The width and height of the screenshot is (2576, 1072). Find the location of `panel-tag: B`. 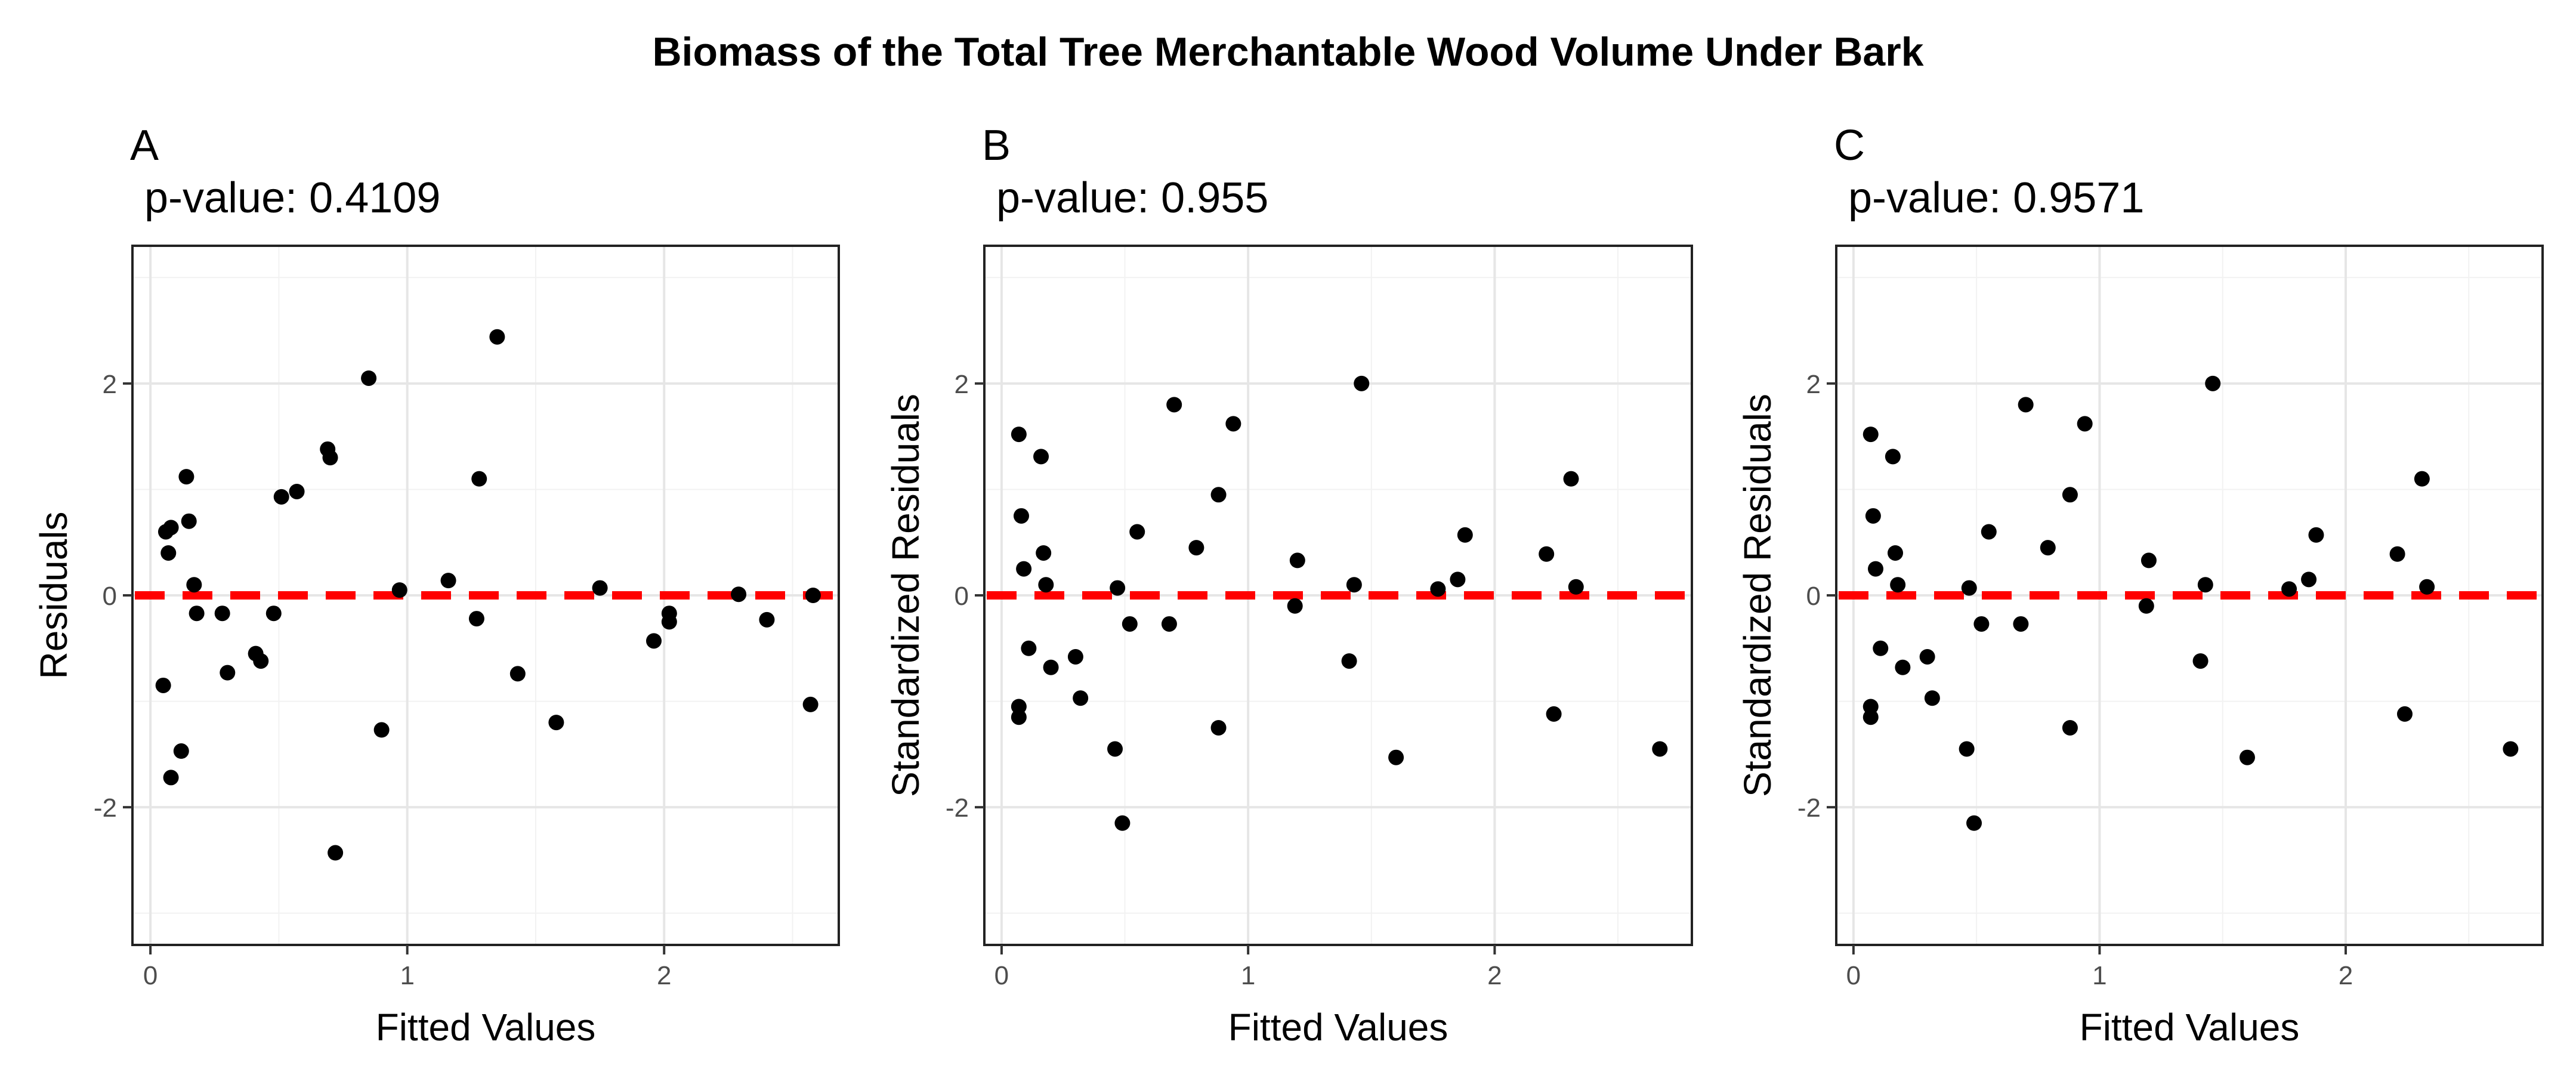

panel-tag: B is located at coordinates (997, 145).